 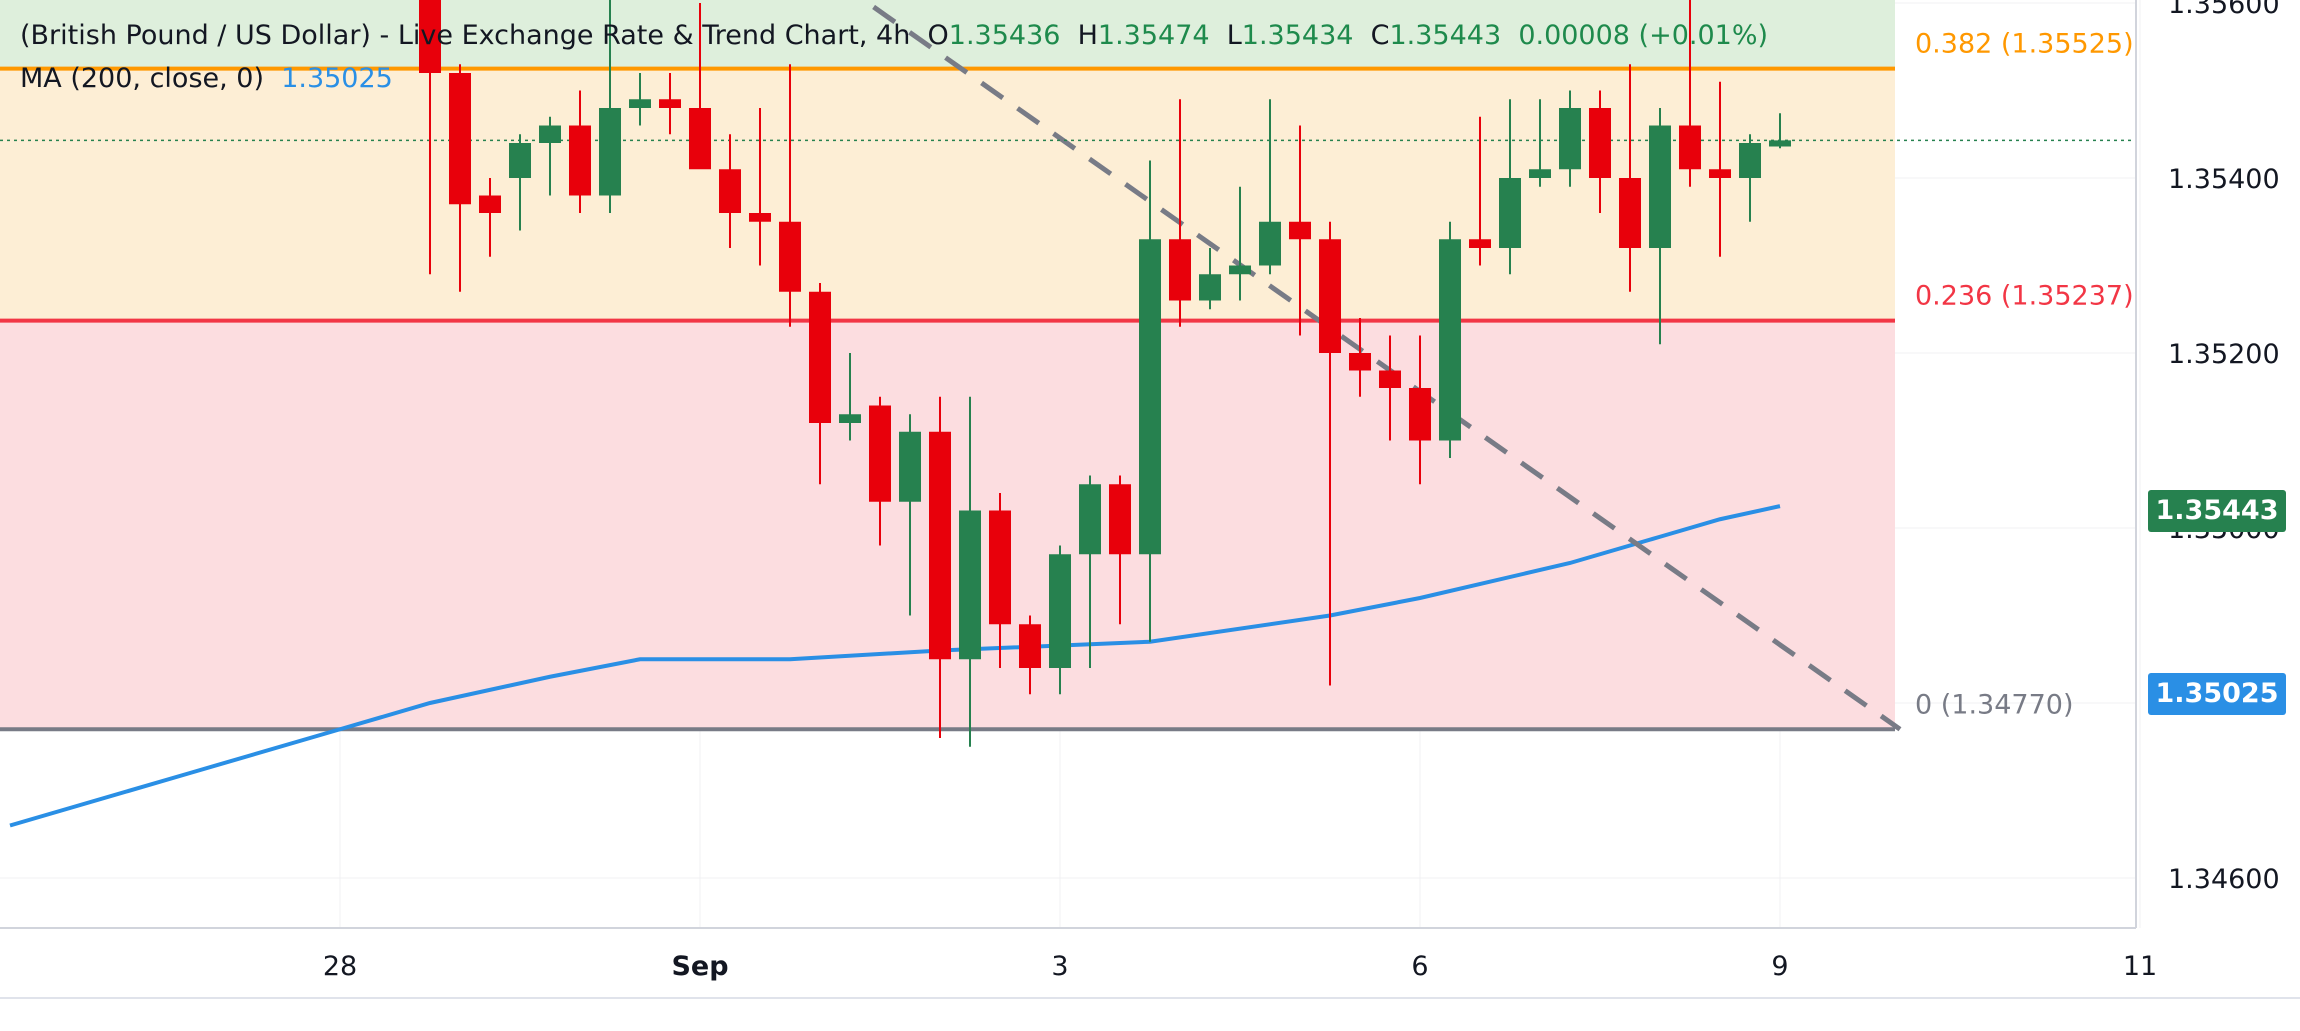 What do you see at coordinates (2140, 966) in the screenshot?
I see `time-tick-label: 11` at bounding box center [2140, 966].